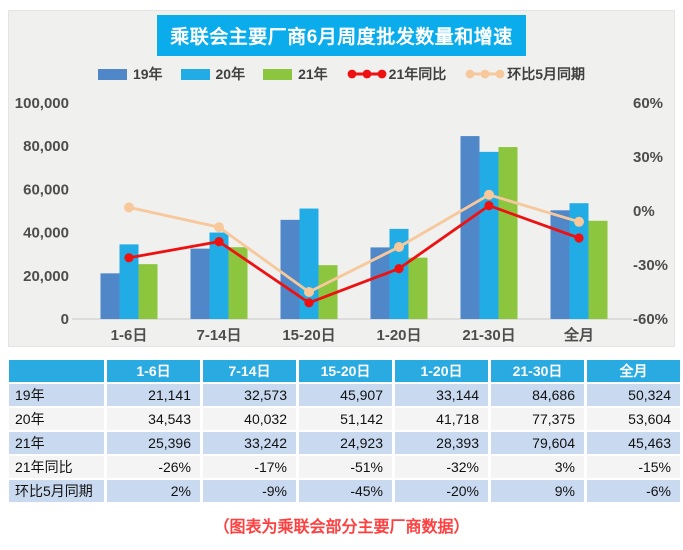 This screenshot has height=550, width=683. Describe the element at coordinates (488, 335) in the screenshot. I see `category-label: 21-30日` at that location.